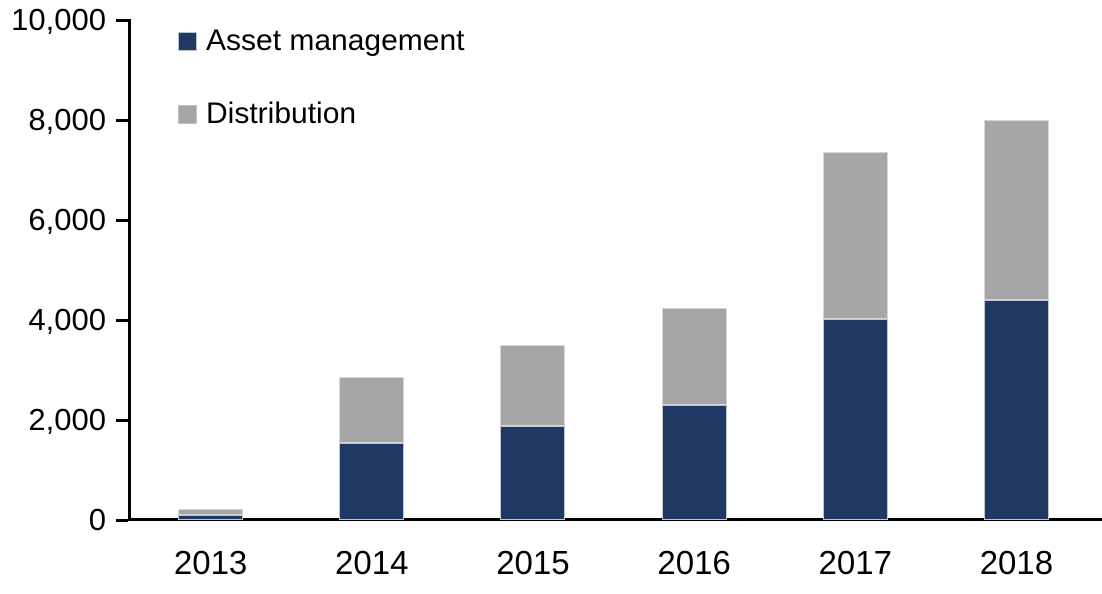 The height and width of the screenshot is (594, 1102). Describe the element at coordinates (694, 562) in the screenshot. I see `x-tick-label-2016: 2016` at that location.